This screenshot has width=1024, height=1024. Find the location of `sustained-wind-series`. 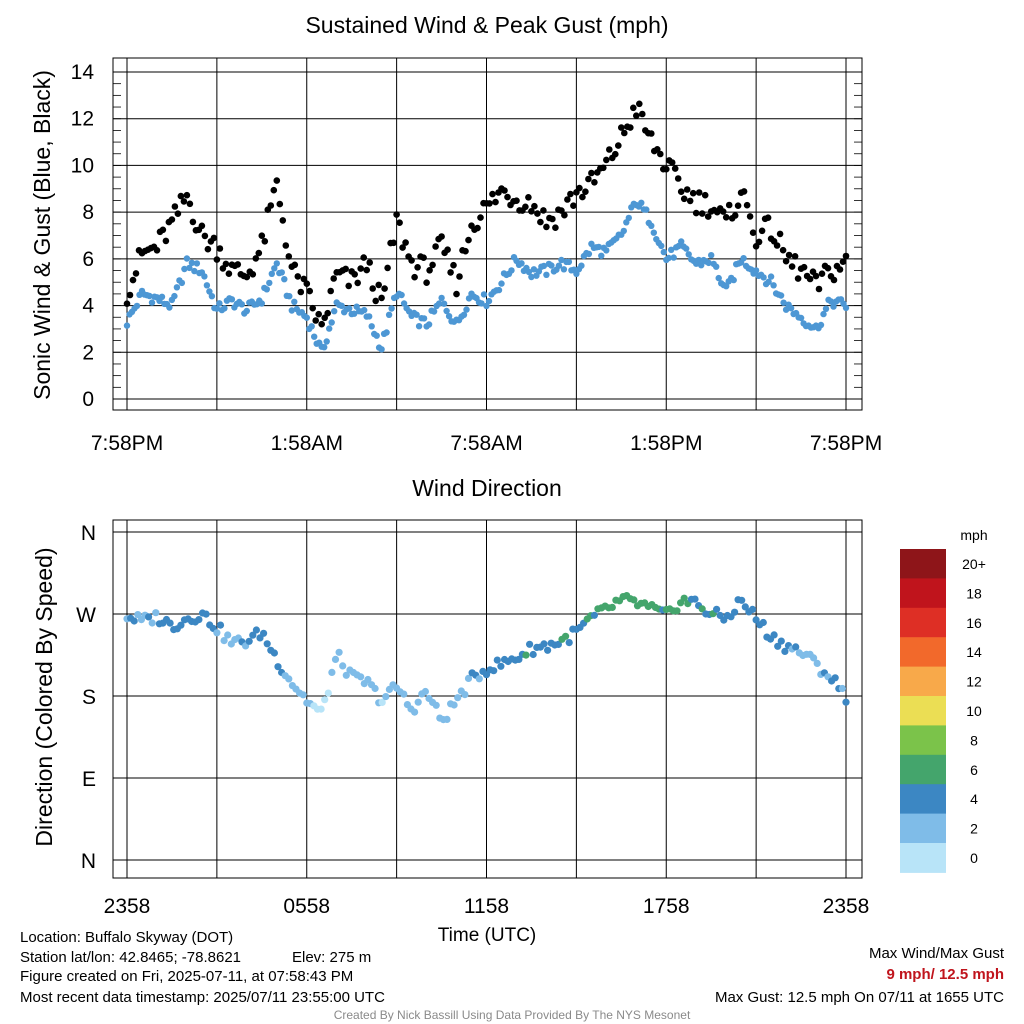

sustained-wind-series is located at coordinates (486, 276).